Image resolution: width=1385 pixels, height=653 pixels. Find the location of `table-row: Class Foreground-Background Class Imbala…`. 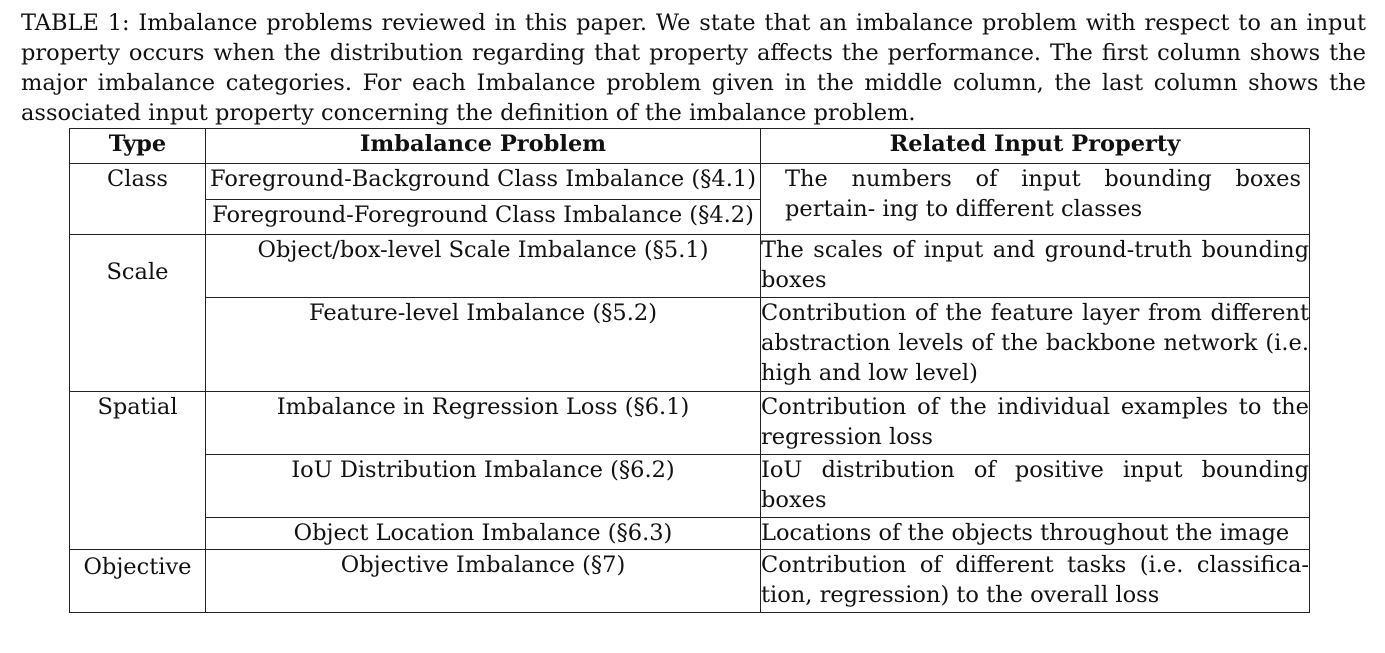

table-row: Class Foreground-Background Class Imbala… is located at coordinates (689, 199).